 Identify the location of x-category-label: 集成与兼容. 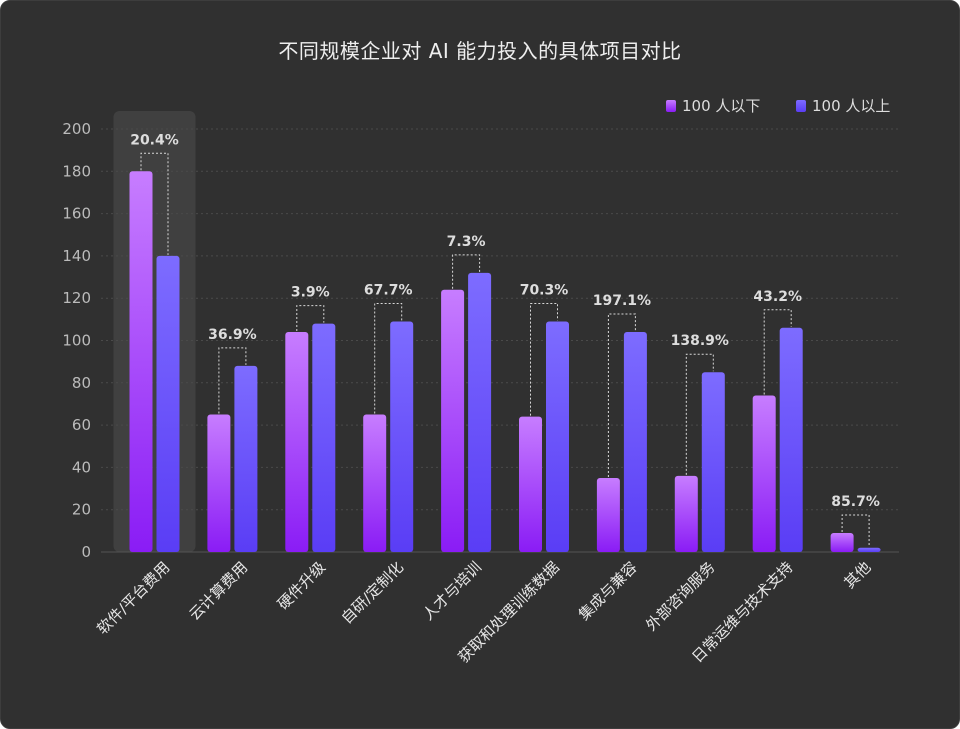
(608, 591).